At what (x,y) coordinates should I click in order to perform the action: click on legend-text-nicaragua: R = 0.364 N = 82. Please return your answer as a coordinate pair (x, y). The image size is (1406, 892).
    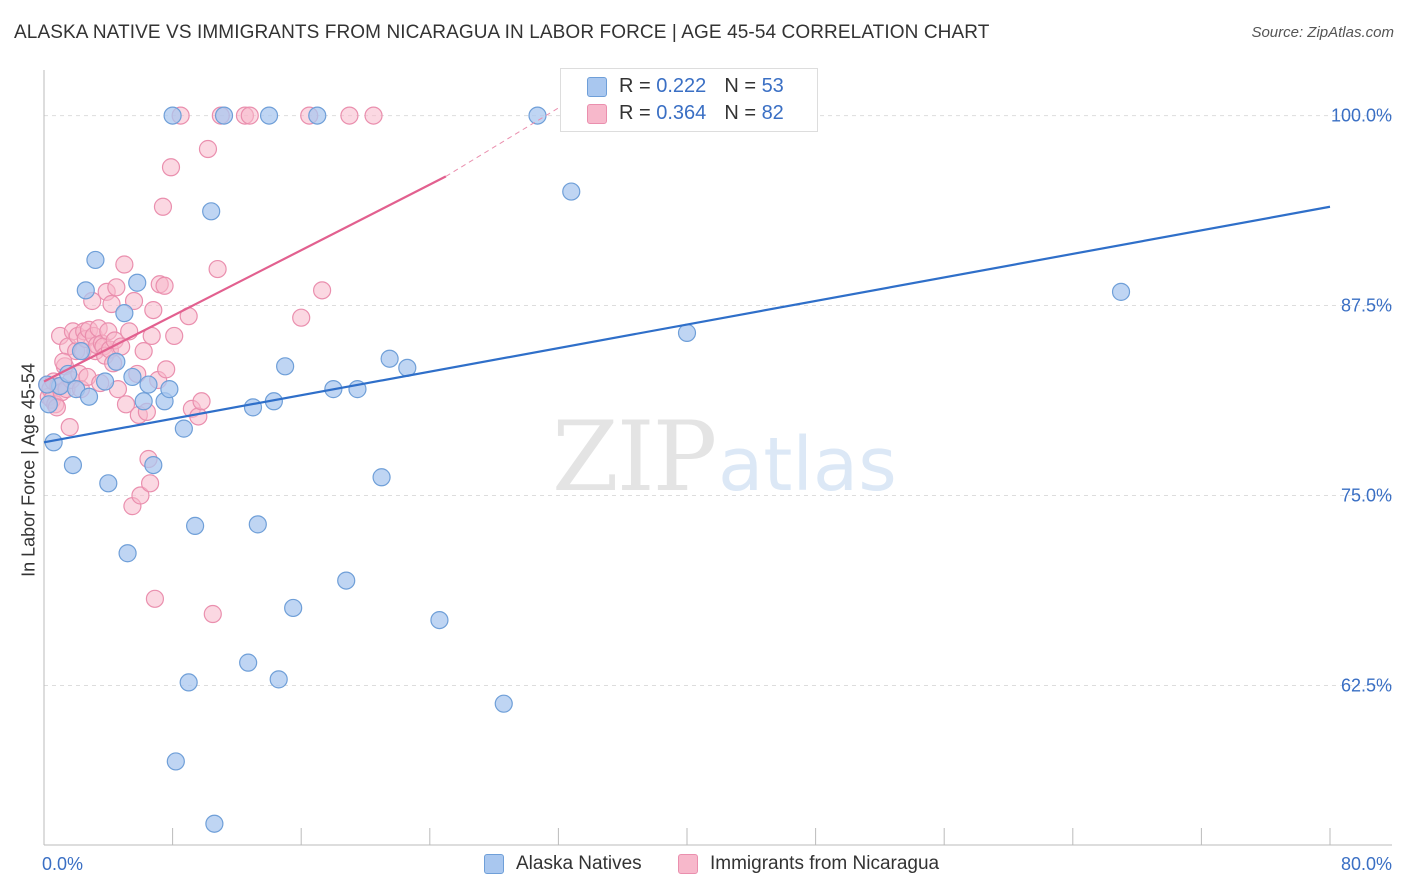
    Looking at the image, I should click on (701, 113).